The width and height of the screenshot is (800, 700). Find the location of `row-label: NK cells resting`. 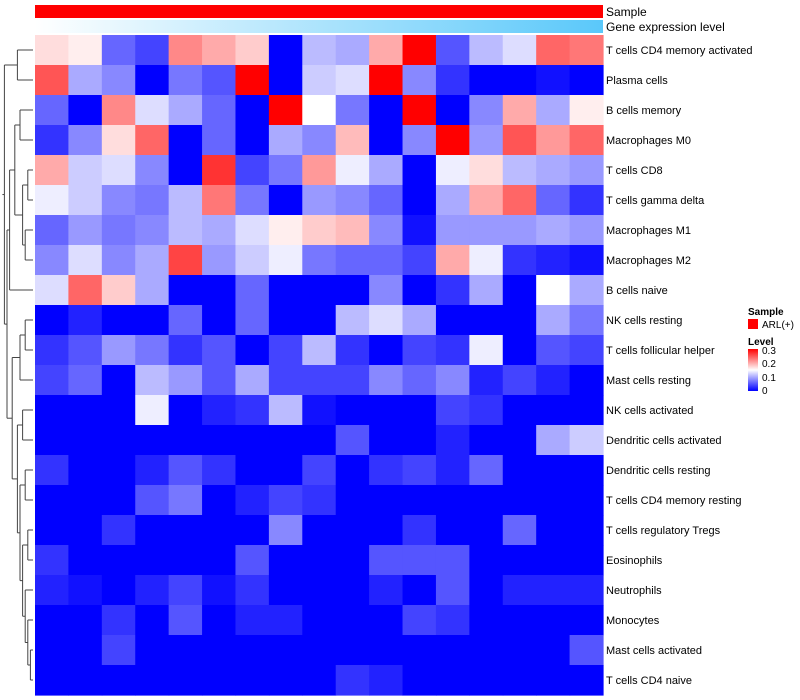

row-label: NK cells resting is located at coordinates (644, 321).